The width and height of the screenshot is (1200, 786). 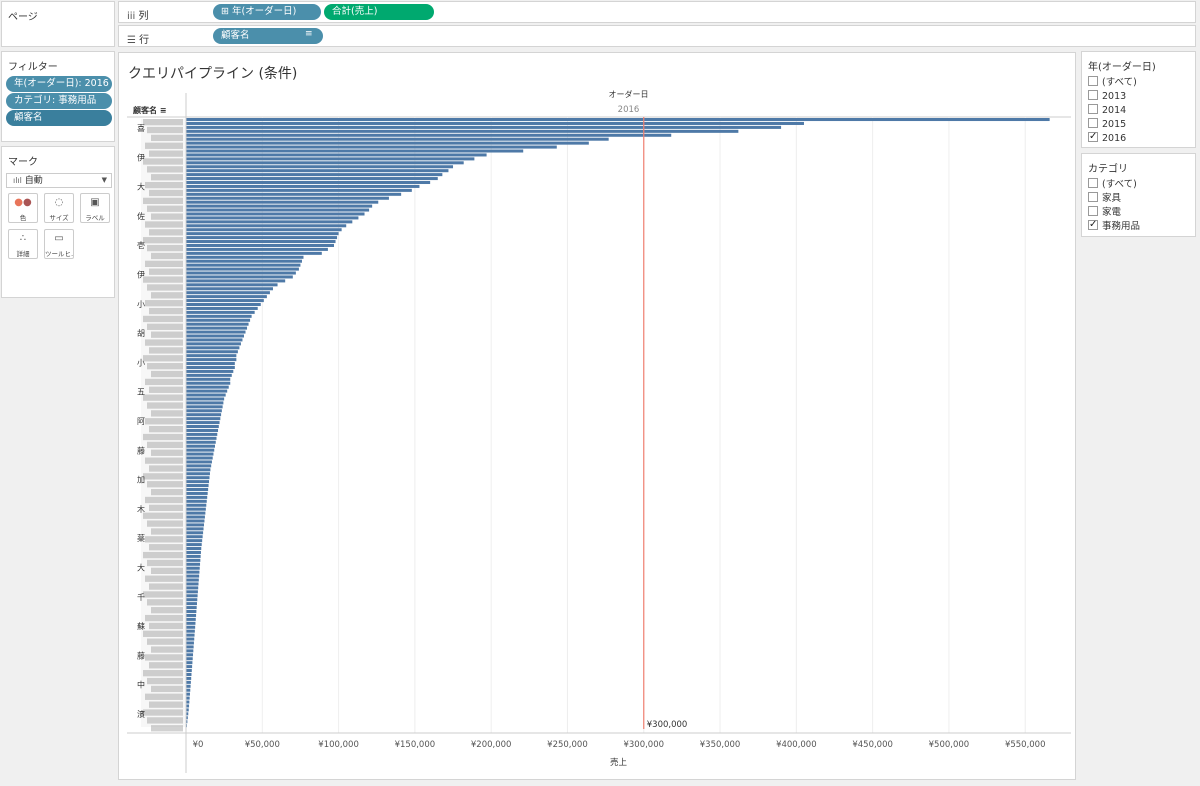 What do you see at coordinates (141, 480) in the screenshot?
I see `row-label: 加` at bounding box center [141, 480].